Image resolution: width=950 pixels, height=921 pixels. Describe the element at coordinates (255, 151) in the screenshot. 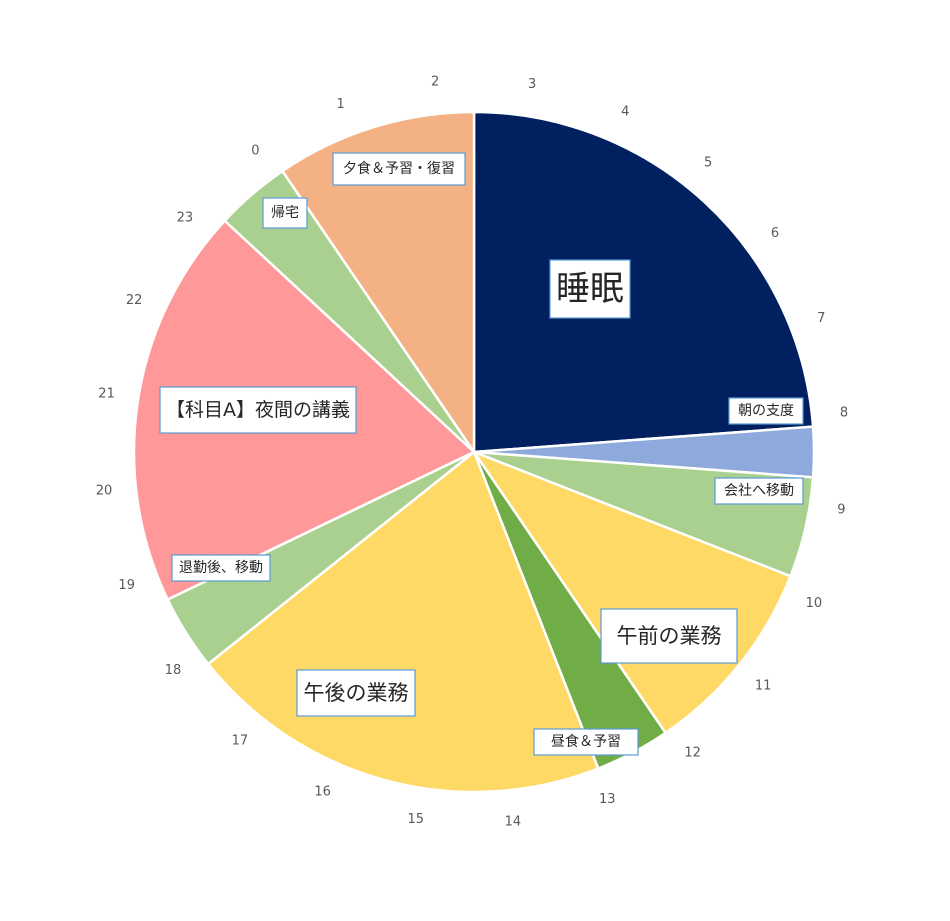

I see `hour-tick-label: 0` at that location.